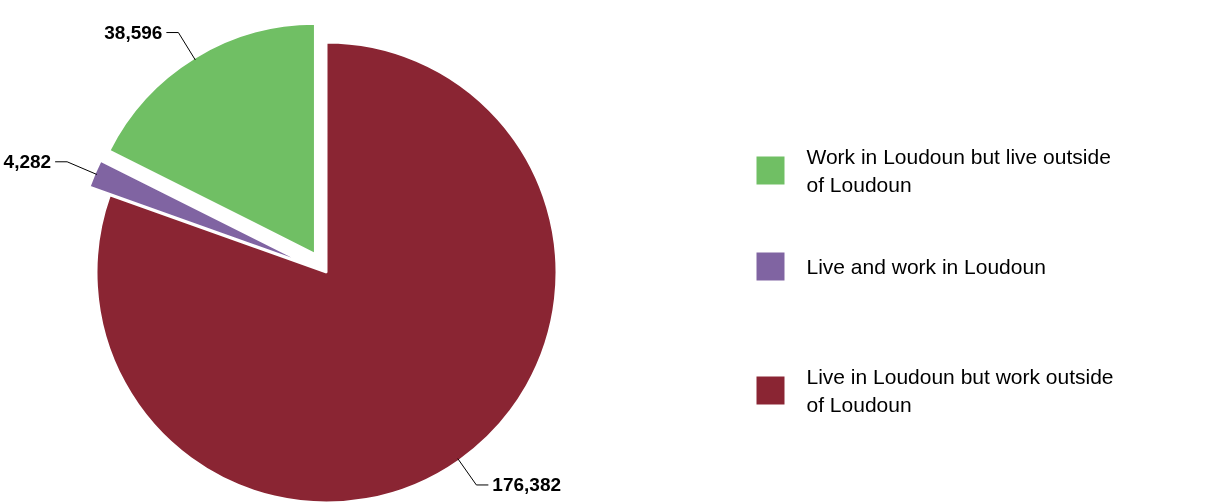  Describe the element at coordinates (960, 390) in the screenshot. I see `legend-label: Live in Loudoun but work outside of Loudoun` at that location.